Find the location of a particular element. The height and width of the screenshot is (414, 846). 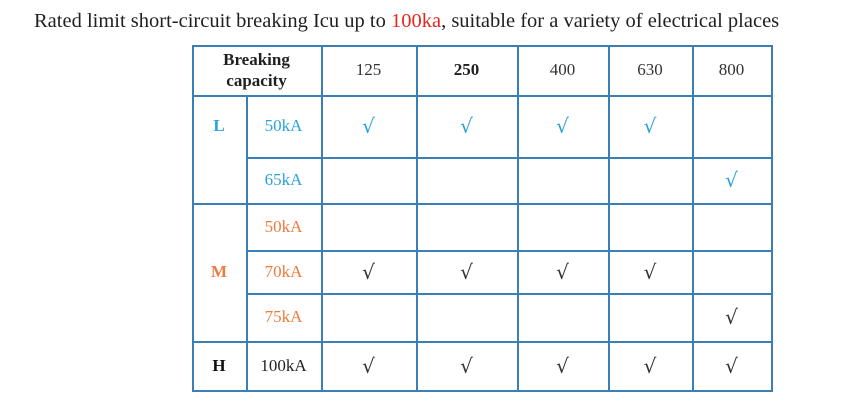

headline-highlight: 100ka is located at coordinates (416, 21).